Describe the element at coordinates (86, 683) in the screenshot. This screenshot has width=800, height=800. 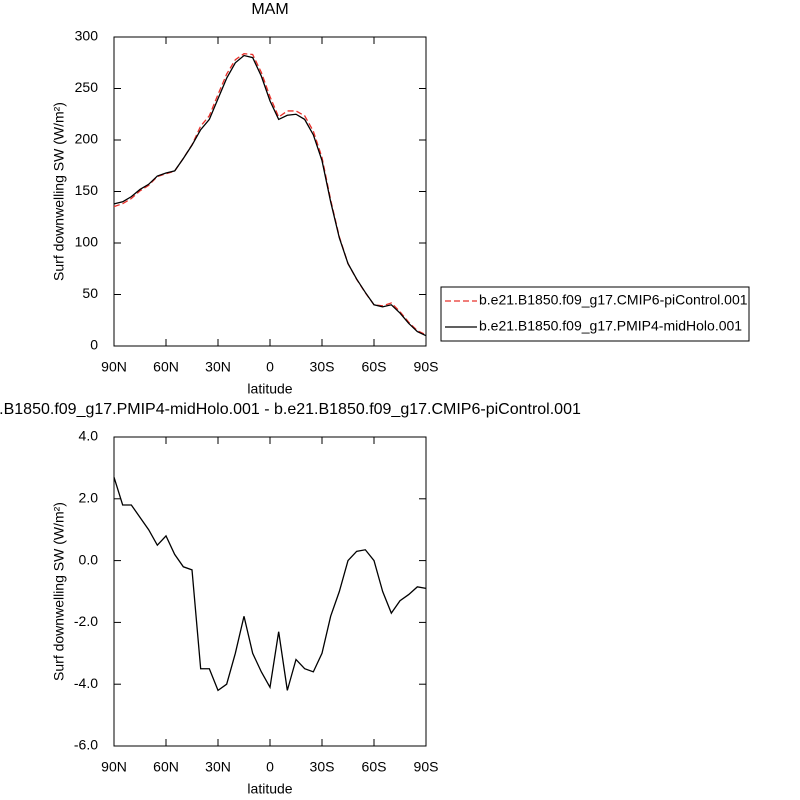
I see `y-tick-label: -4.0` at that location.